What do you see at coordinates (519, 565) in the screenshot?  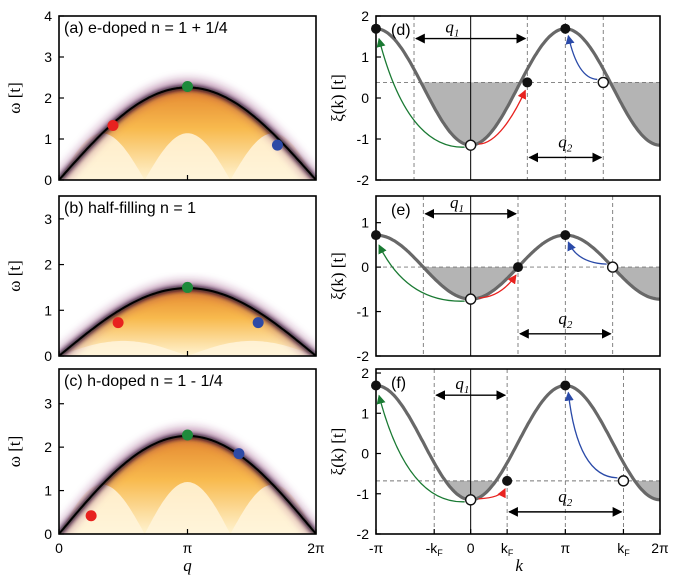 I see `x-axis-label: k` at bounding box center [519, 565].